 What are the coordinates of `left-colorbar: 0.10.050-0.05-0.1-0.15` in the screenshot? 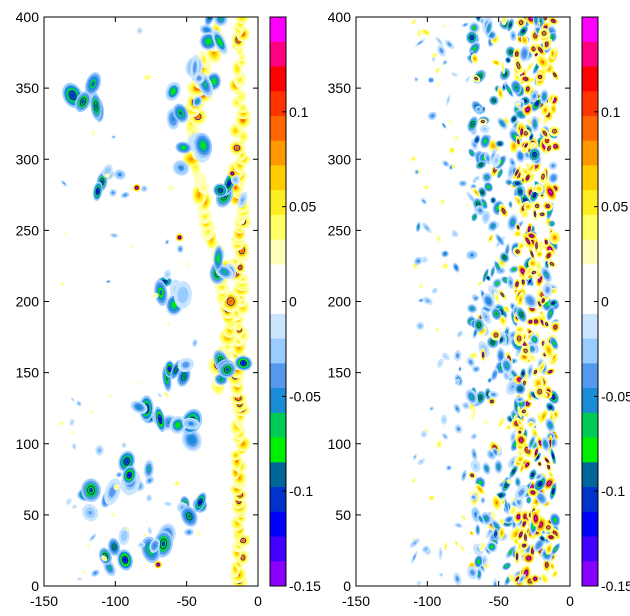 It's located at (295, 305).